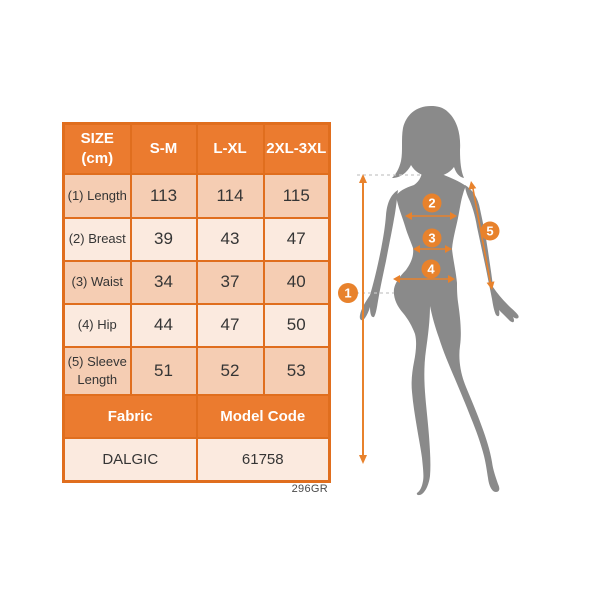 This screenshot has width=600, height=600. I want to click on header-s-m: S-M, so click(163, 148).